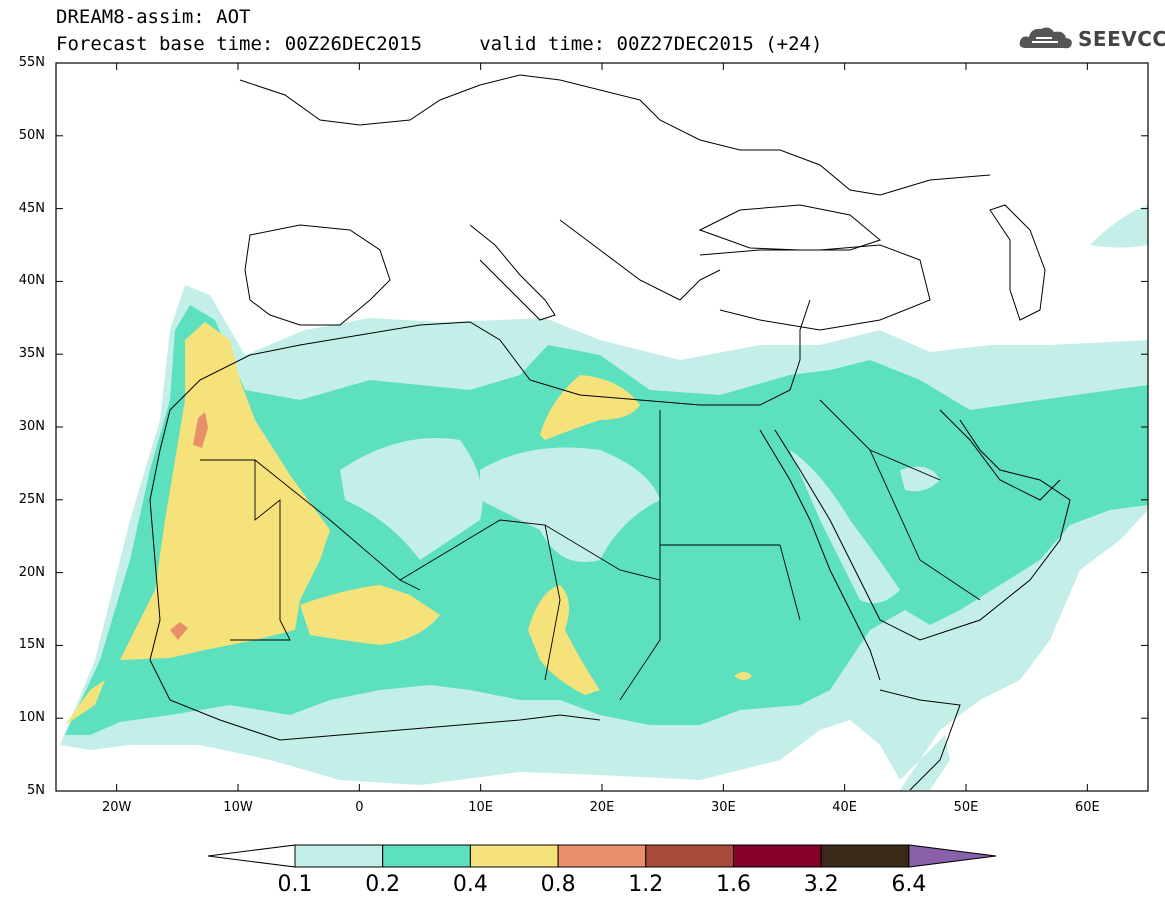 The height and width of the screenshot is (905, 1165). I want to click on greece-balkans, so click(640, 260).